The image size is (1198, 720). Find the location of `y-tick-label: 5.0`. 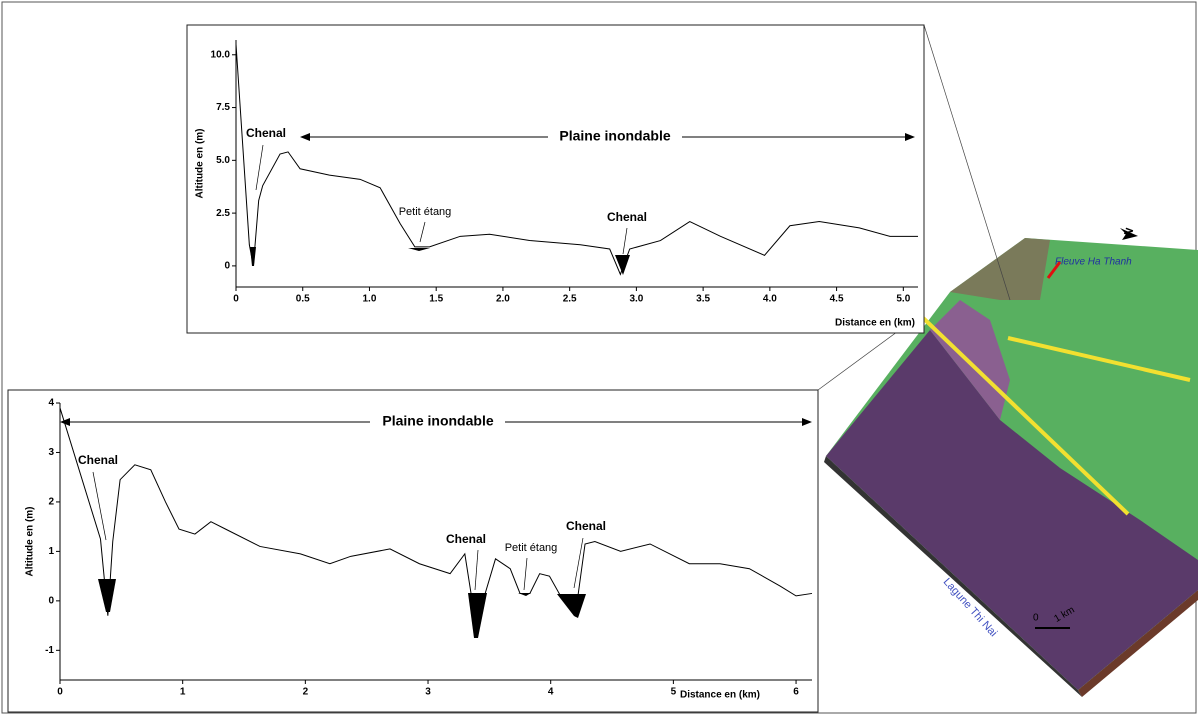

y-tick-label: 5.0 is located at coordinates (223, 160).